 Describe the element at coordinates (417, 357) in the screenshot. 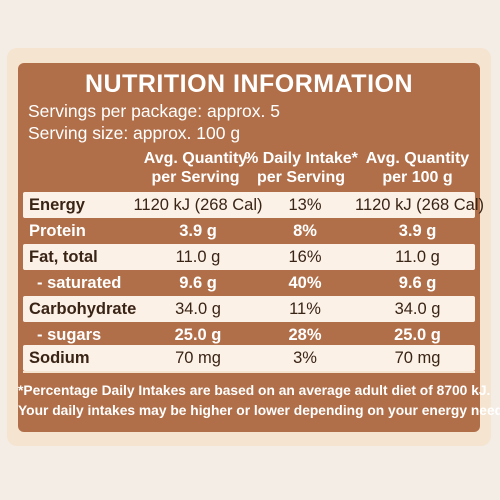

I see `per-100g-value: 70 mg` at that location.